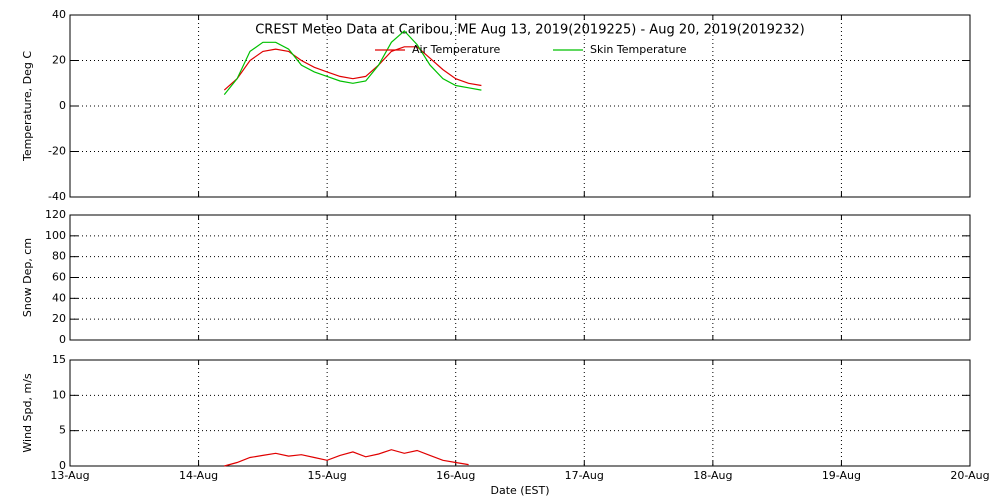 This screenshot has height=500, width=1000. Describe the element at coordinates (27, 277) in the screenshot. I see `y-axis-label: Snow Dep, cm` at that location.